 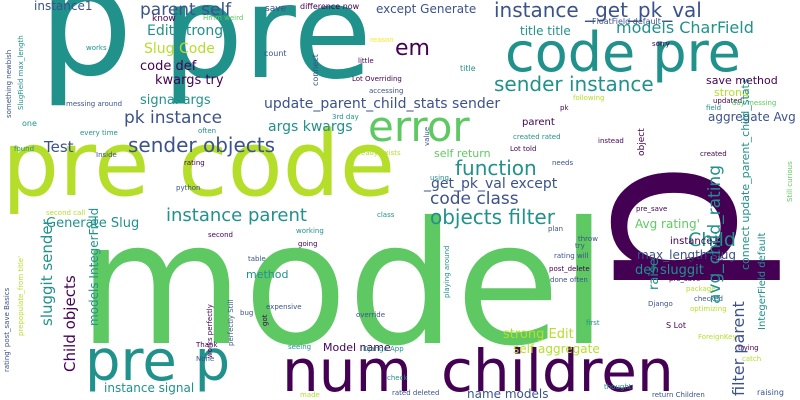 I want to click on word: pk instance, so click(x=173, y=118).